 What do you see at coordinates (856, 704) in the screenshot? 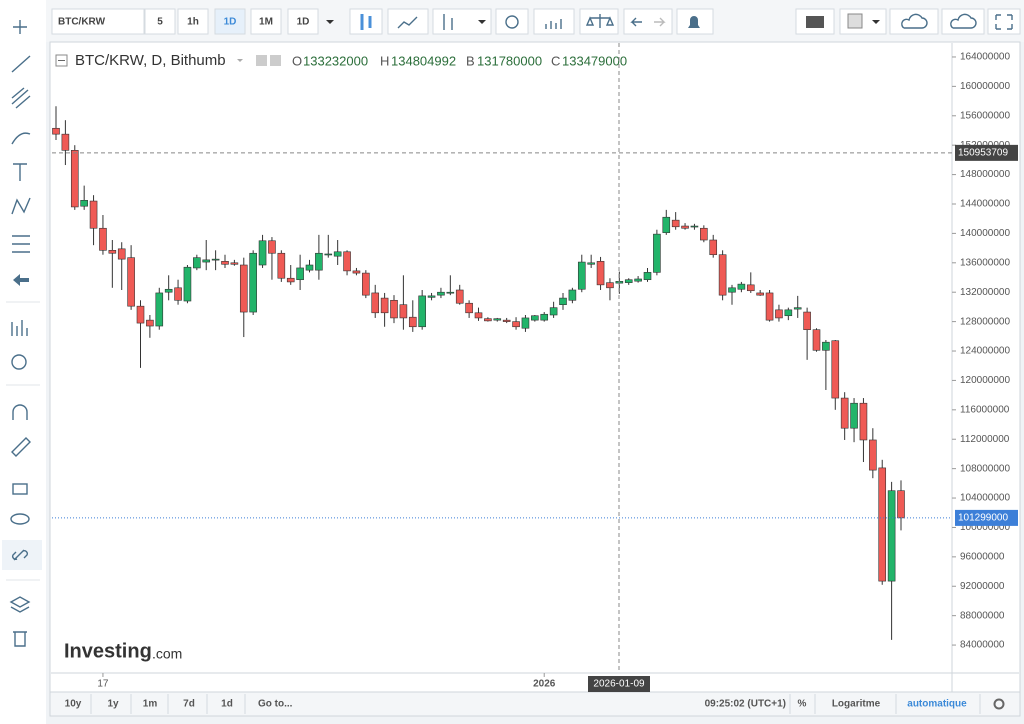
I see `log-toggle: Logaritme` at bounding box center [856, 704].